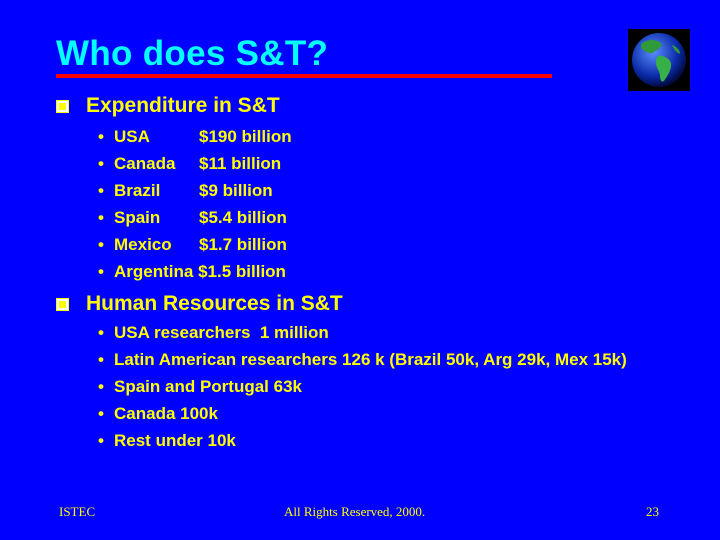 The width and height of the screenshot is (720, 540). What do you see at coordinates (243, 244) in the screenshot?
I see `expenditure-value: $1.7 billion` at bounding box center [243, 244].